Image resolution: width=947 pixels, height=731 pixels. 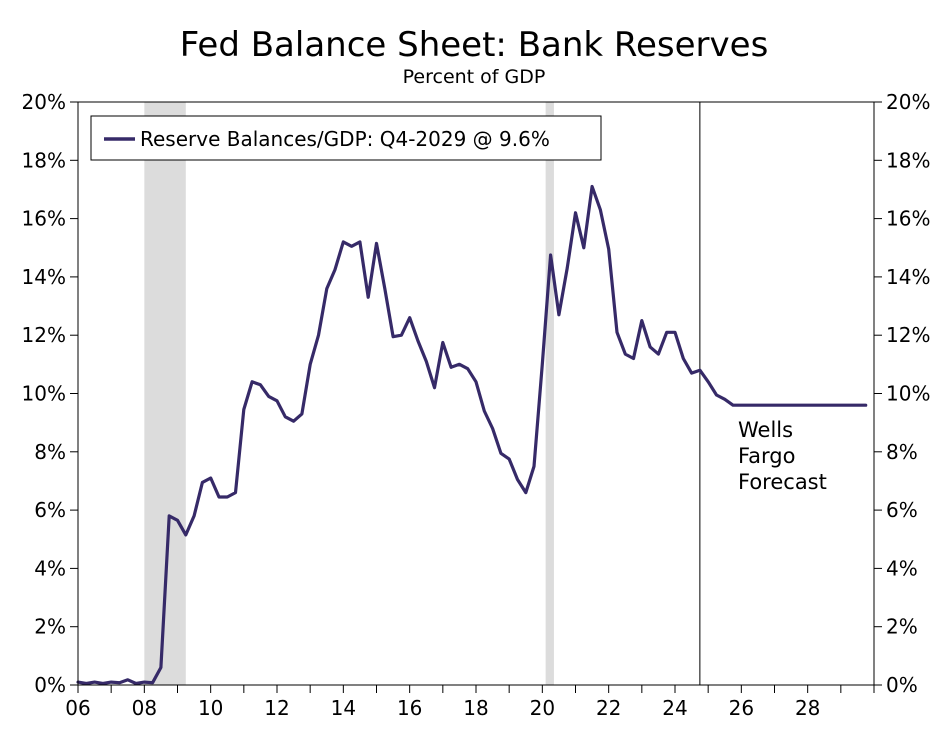 I want to click on x-tick-label-3: 12, so click(x=276, y=708).